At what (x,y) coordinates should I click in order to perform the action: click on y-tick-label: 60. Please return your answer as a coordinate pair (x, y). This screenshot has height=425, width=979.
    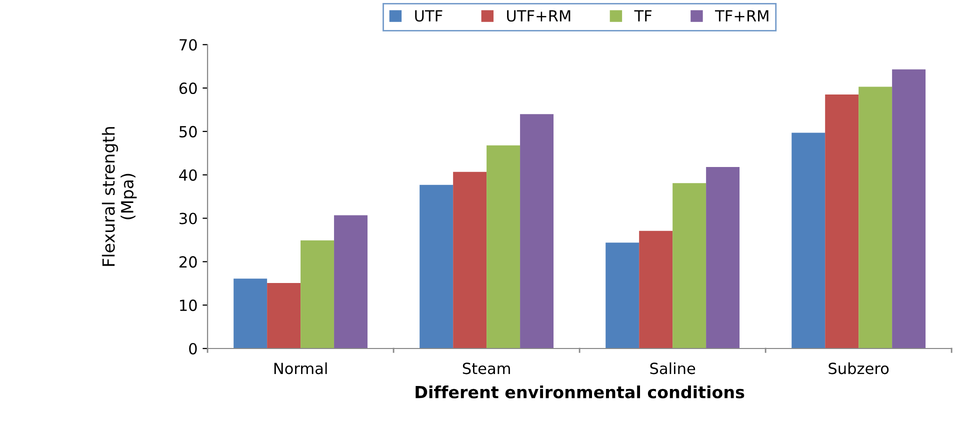
    Looking at the image, I should click on (188, 88).